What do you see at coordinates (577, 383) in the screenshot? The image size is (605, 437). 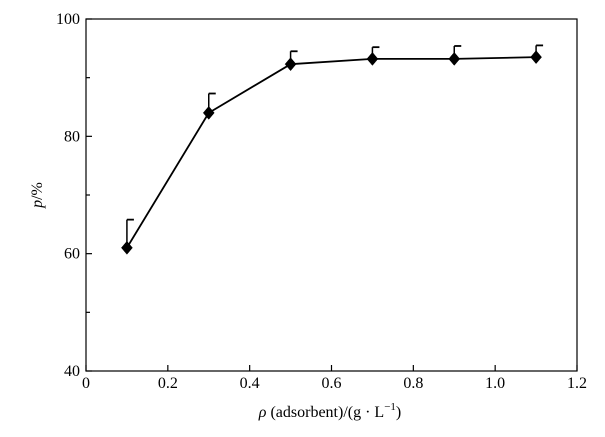 I see `x-tick-label: 1.2` at bounding box center [577, 383].